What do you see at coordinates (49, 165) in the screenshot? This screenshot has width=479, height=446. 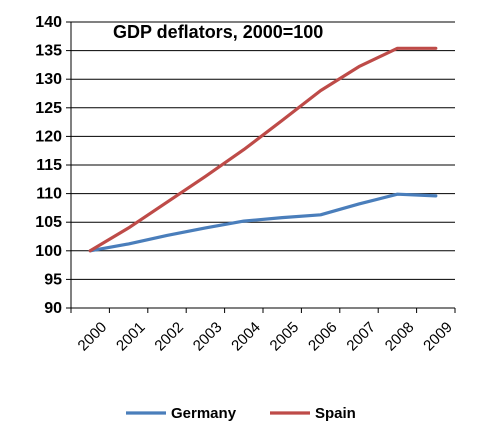 I see `y-tick-label: 115` at bounding box center [49, 165].